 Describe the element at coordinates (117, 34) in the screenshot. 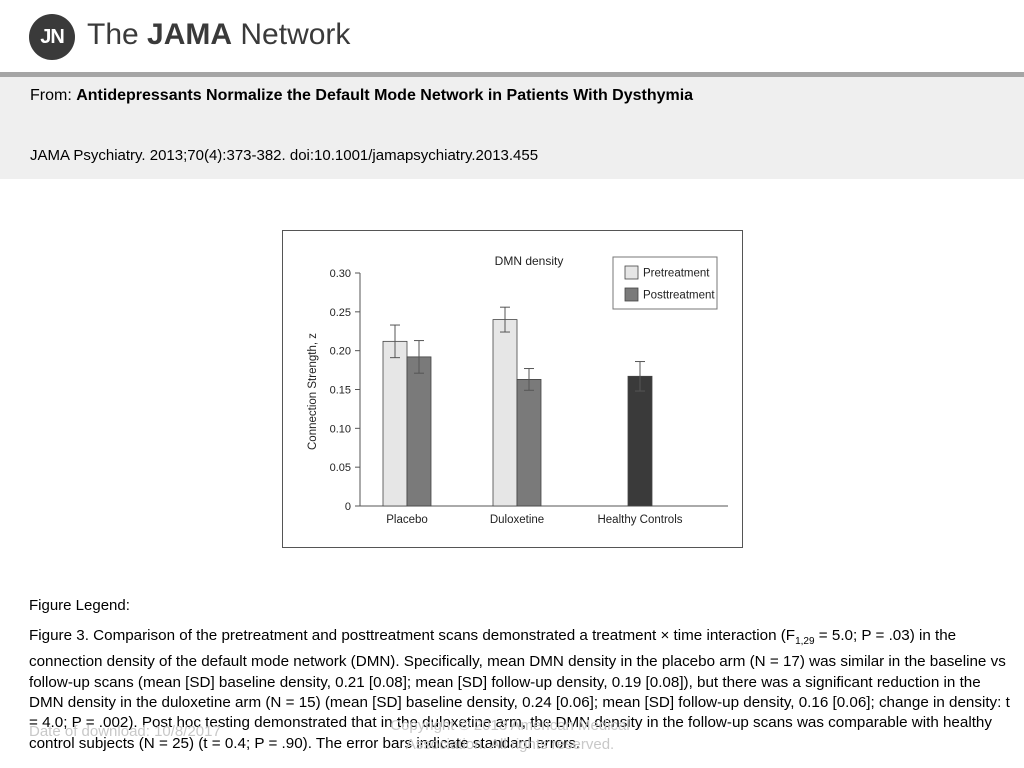

I see `brand-light: The` at that location.